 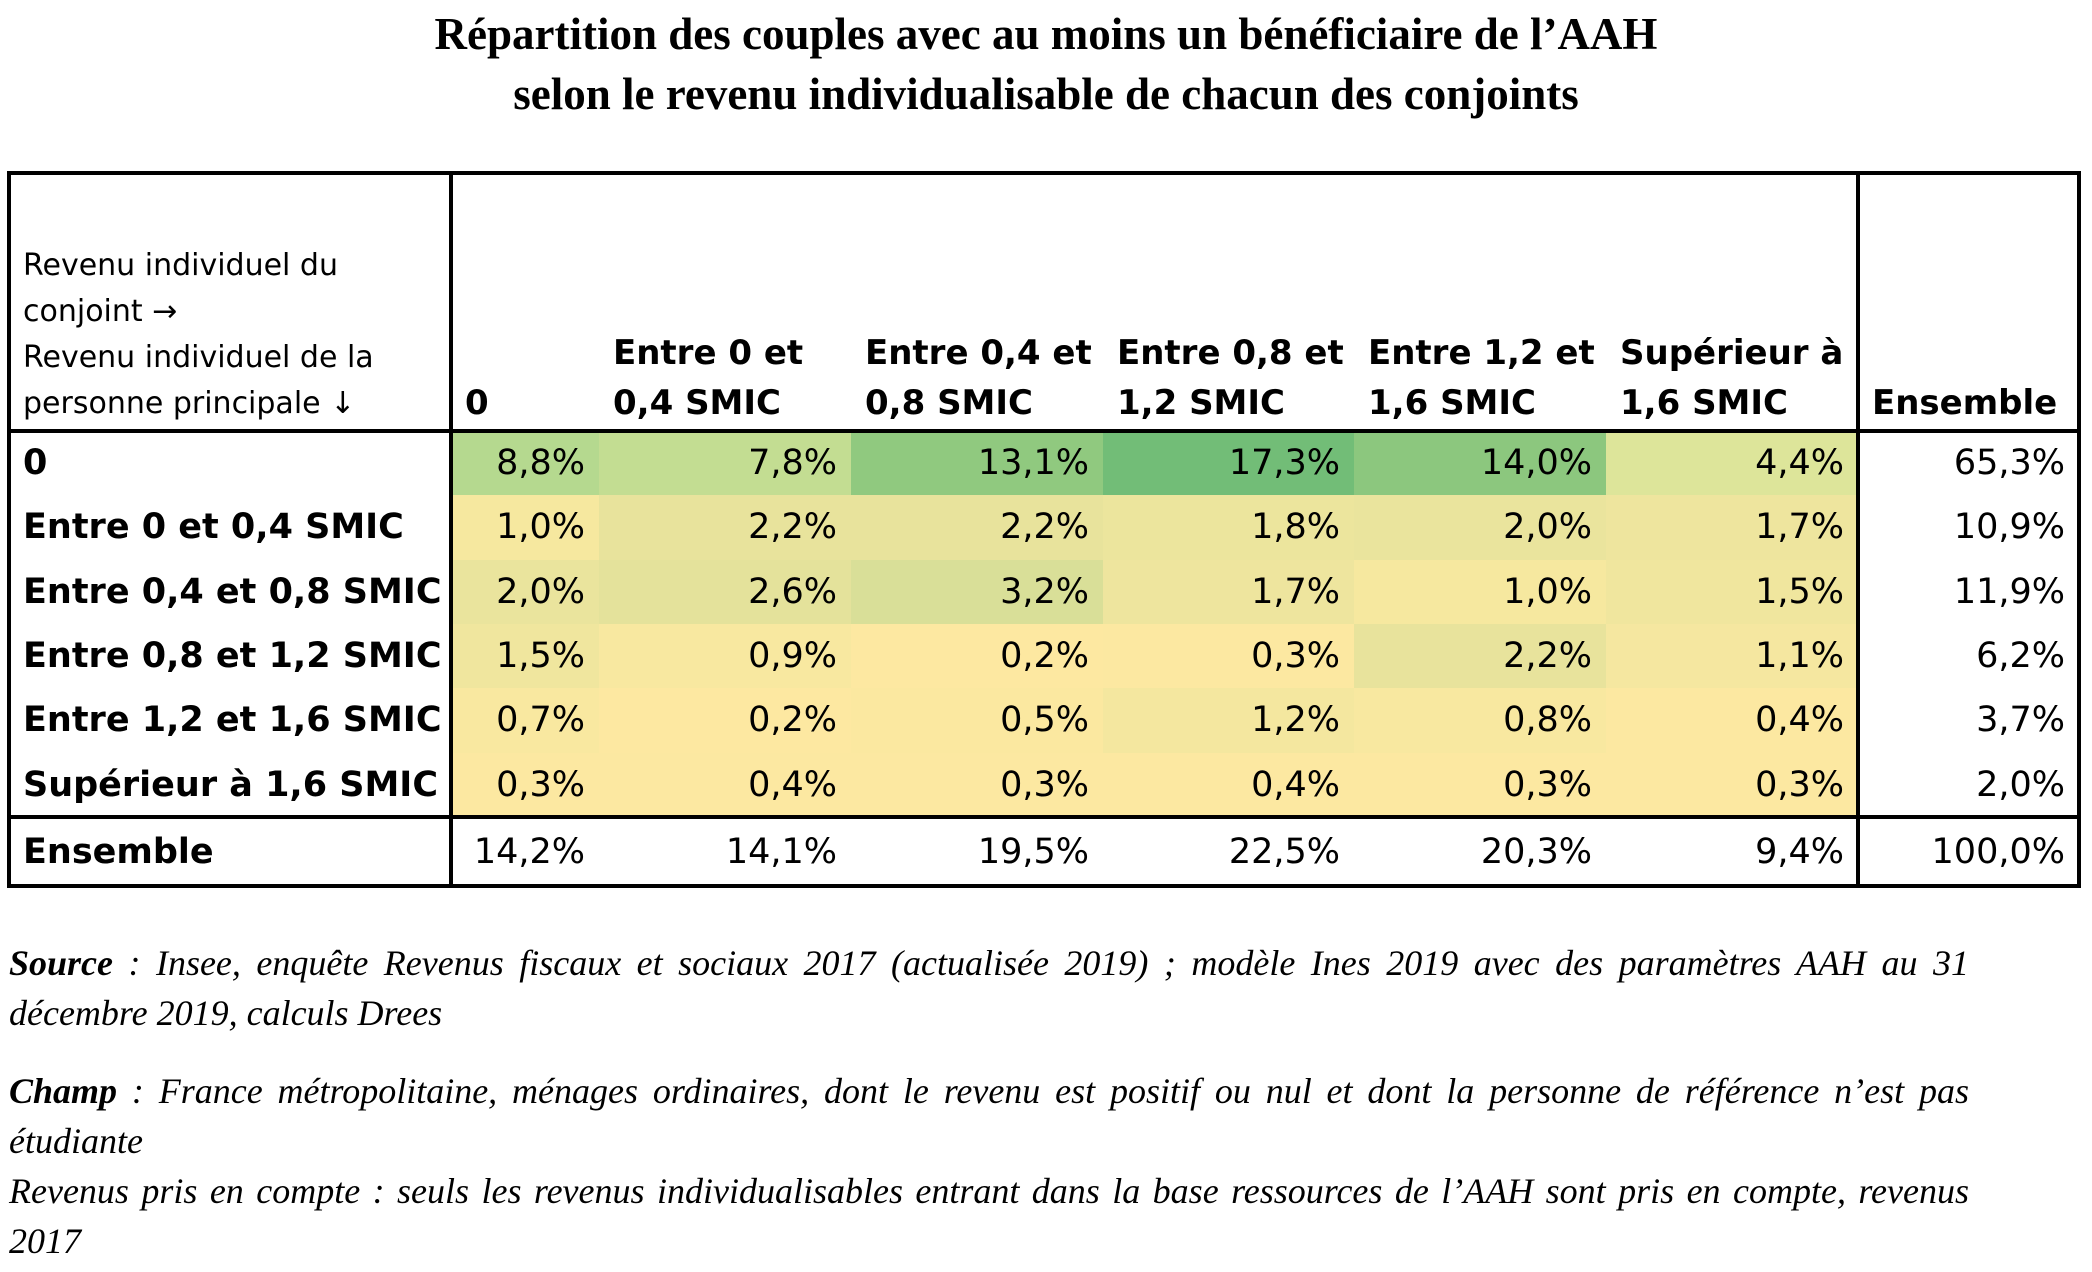 I want to click on row-label: Supérieur à 1,6 SMIC, so click(x=231, y=784).